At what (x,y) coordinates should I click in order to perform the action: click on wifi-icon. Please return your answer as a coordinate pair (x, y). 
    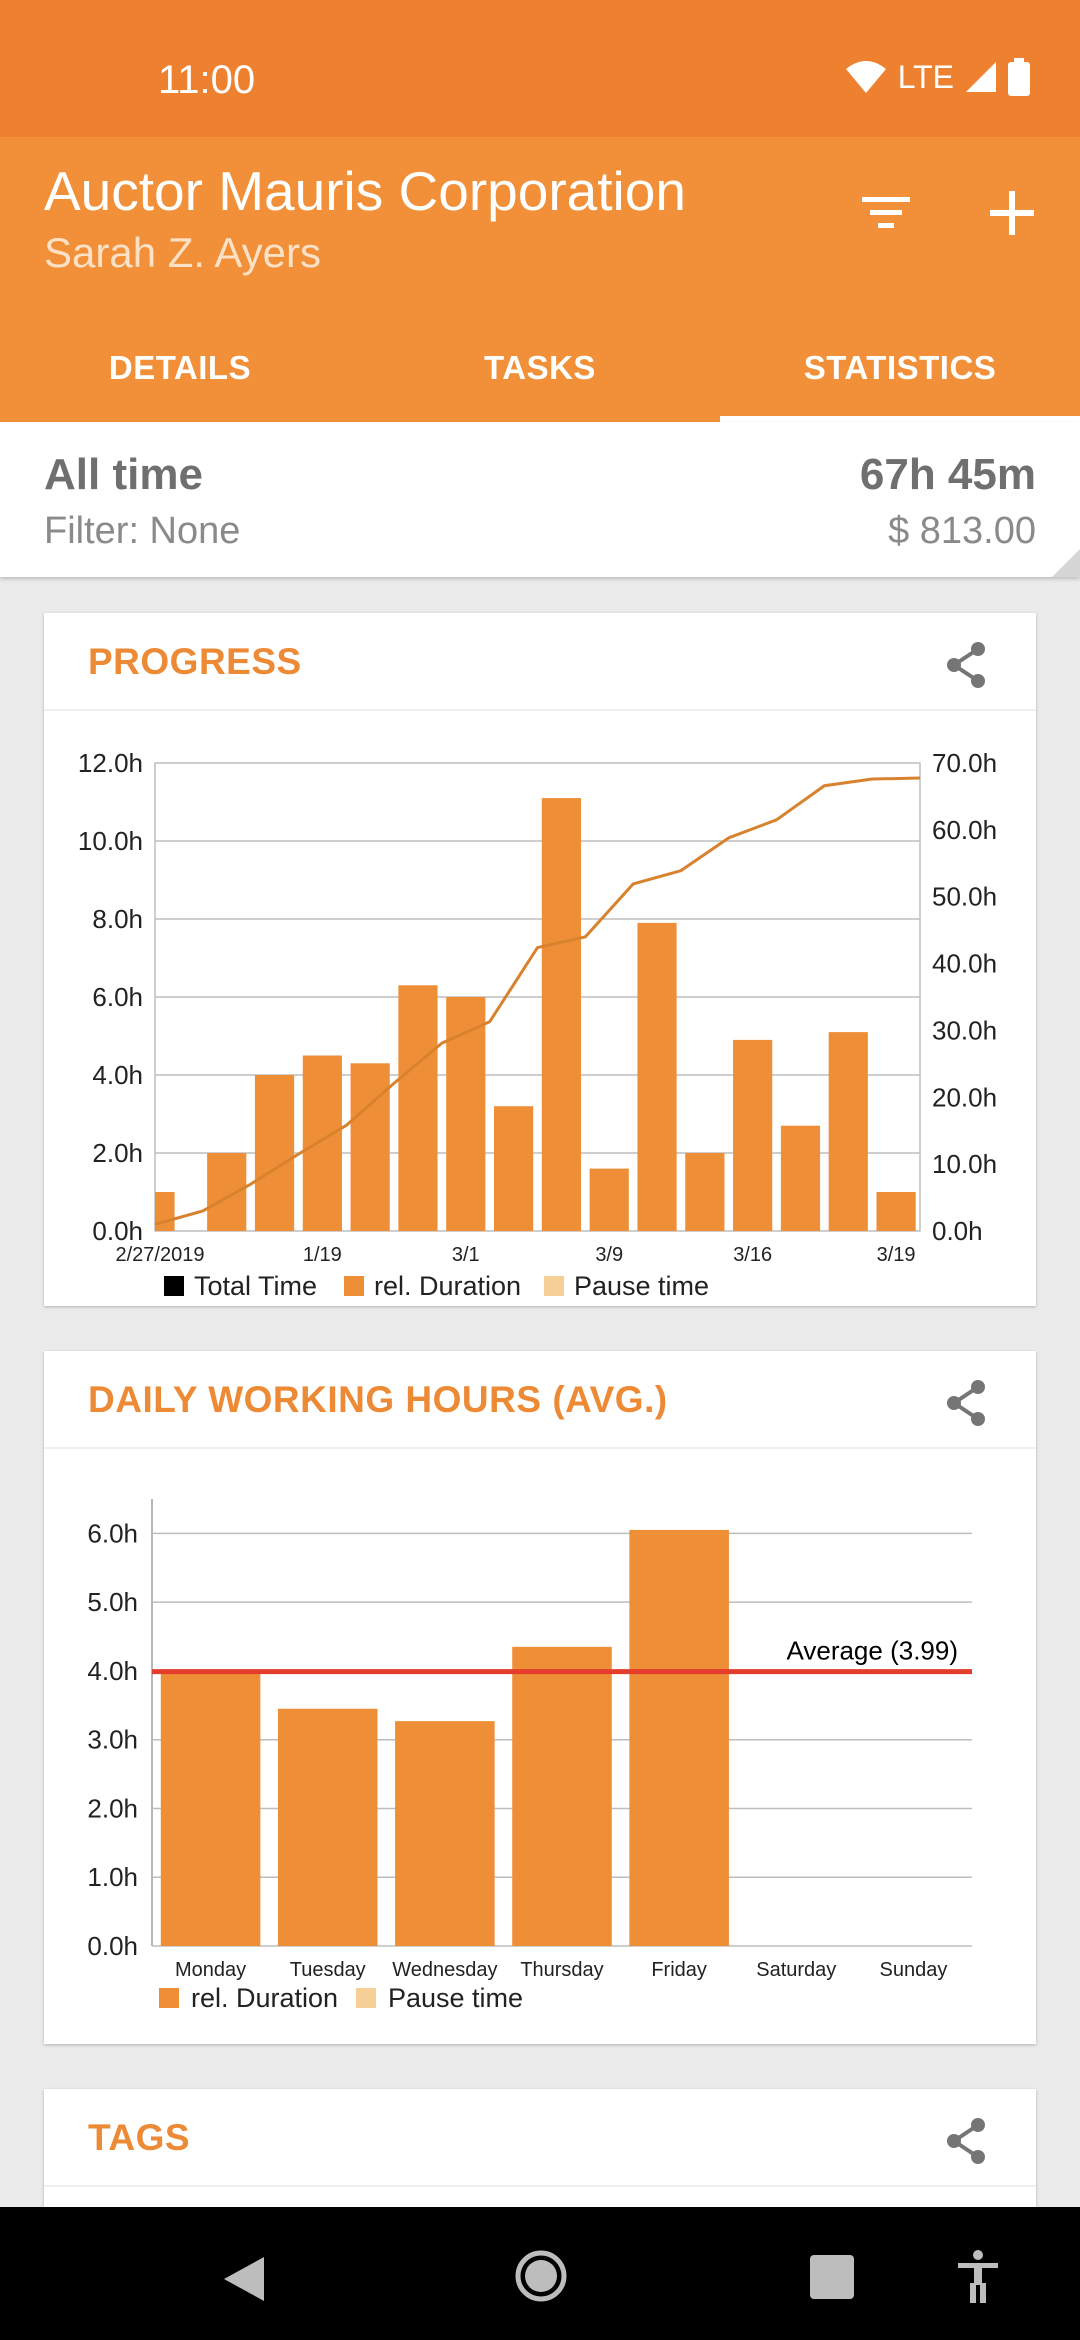
    Looking at the image, I should click on (865, 77).